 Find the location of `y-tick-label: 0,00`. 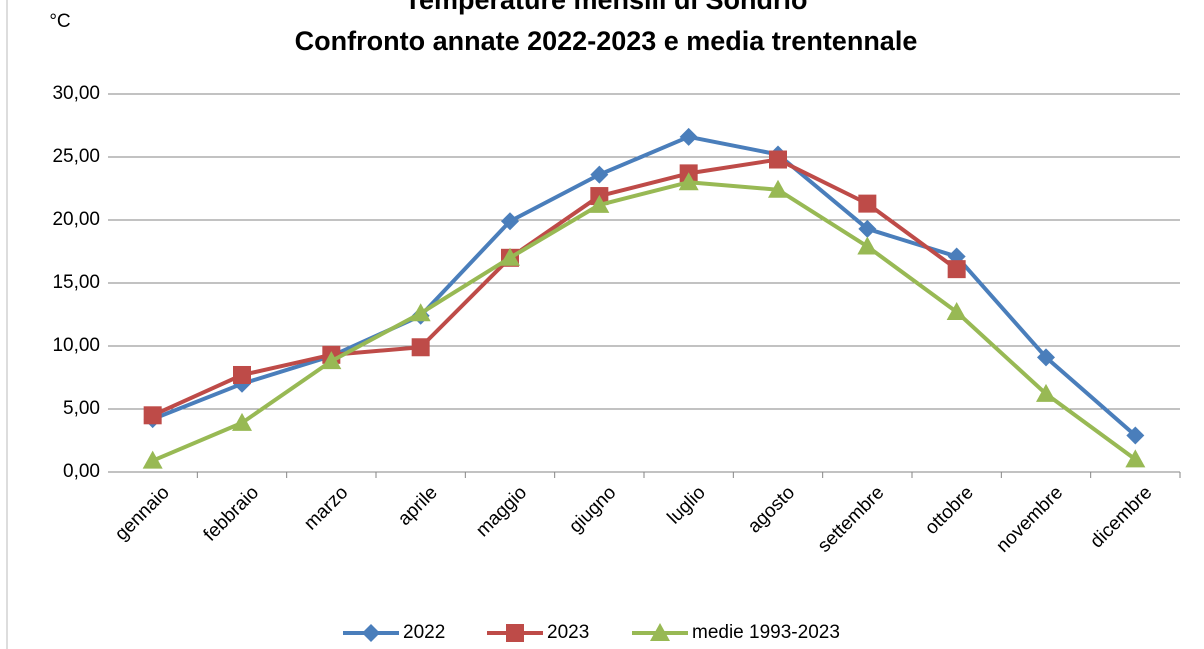

y-tick-label: 0,00 is located at coordinates (81, 471).